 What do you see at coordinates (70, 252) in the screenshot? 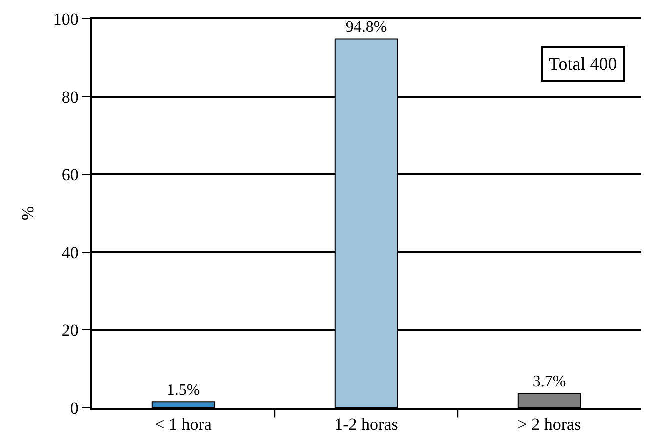
I see `y-tick-label: 40` at bounding box center [70, 252].